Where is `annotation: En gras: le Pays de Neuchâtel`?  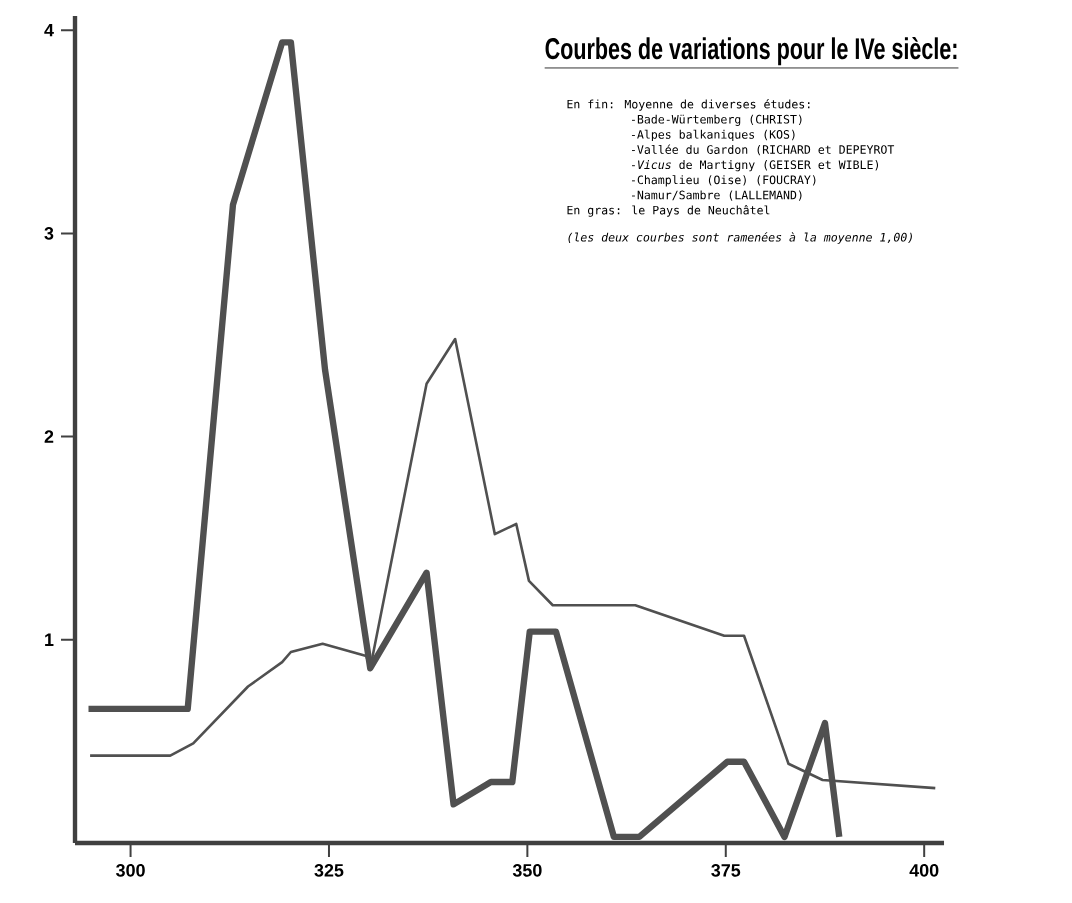
annotation: En gras: le Pays de Neuchâtel is located at coordinates (668, 211).